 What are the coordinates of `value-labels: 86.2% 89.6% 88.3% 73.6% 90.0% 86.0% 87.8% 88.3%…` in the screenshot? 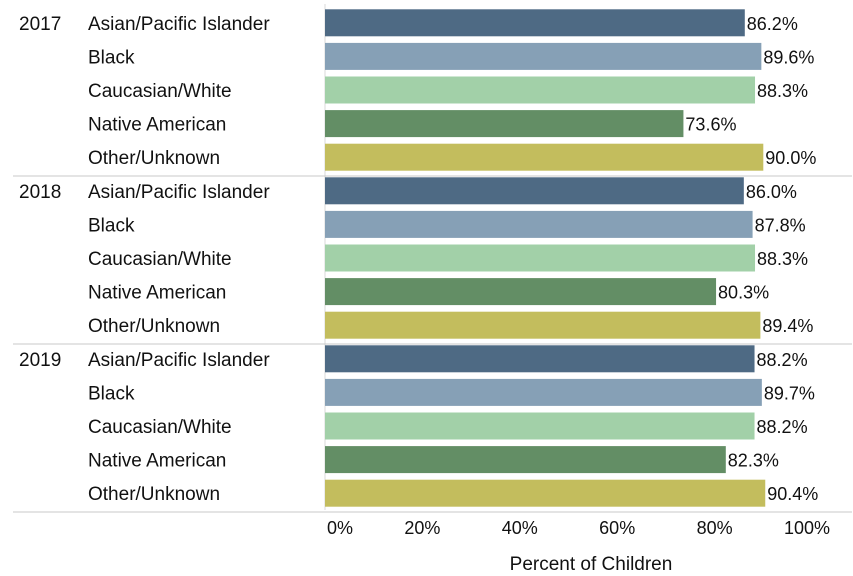 It's located at (751, 259).